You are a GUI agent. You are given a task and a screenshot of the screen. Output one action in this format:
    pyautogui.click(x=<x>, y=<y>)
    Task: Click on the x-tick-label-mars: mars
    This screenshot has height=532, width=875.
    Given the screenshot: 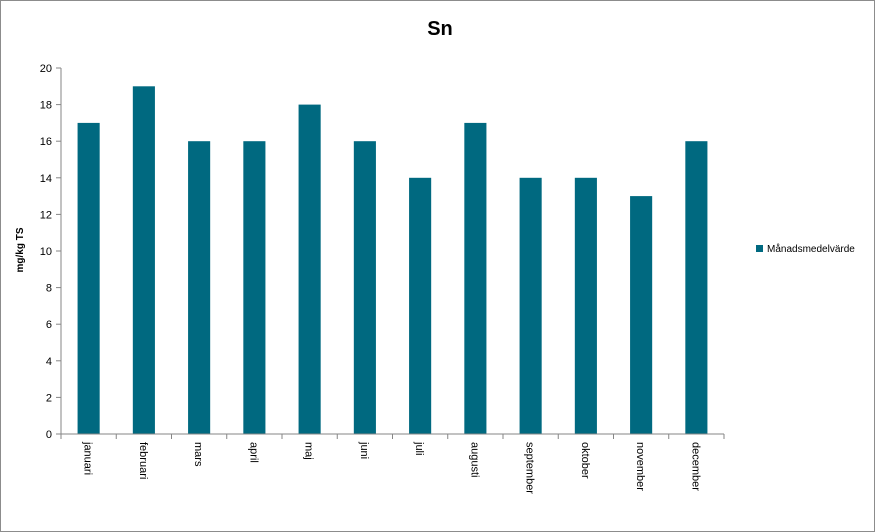 What is the action you would take?
    pyautogui.click(x=198, y=454)
    